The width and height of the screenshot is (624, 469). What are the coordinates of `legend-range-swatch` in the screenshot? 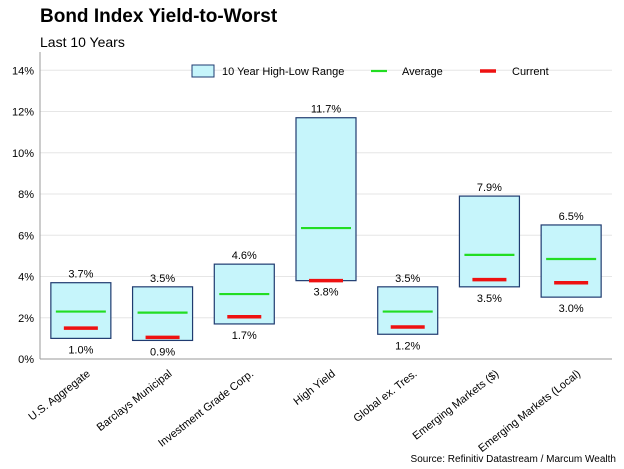 It's located at (203, 71).